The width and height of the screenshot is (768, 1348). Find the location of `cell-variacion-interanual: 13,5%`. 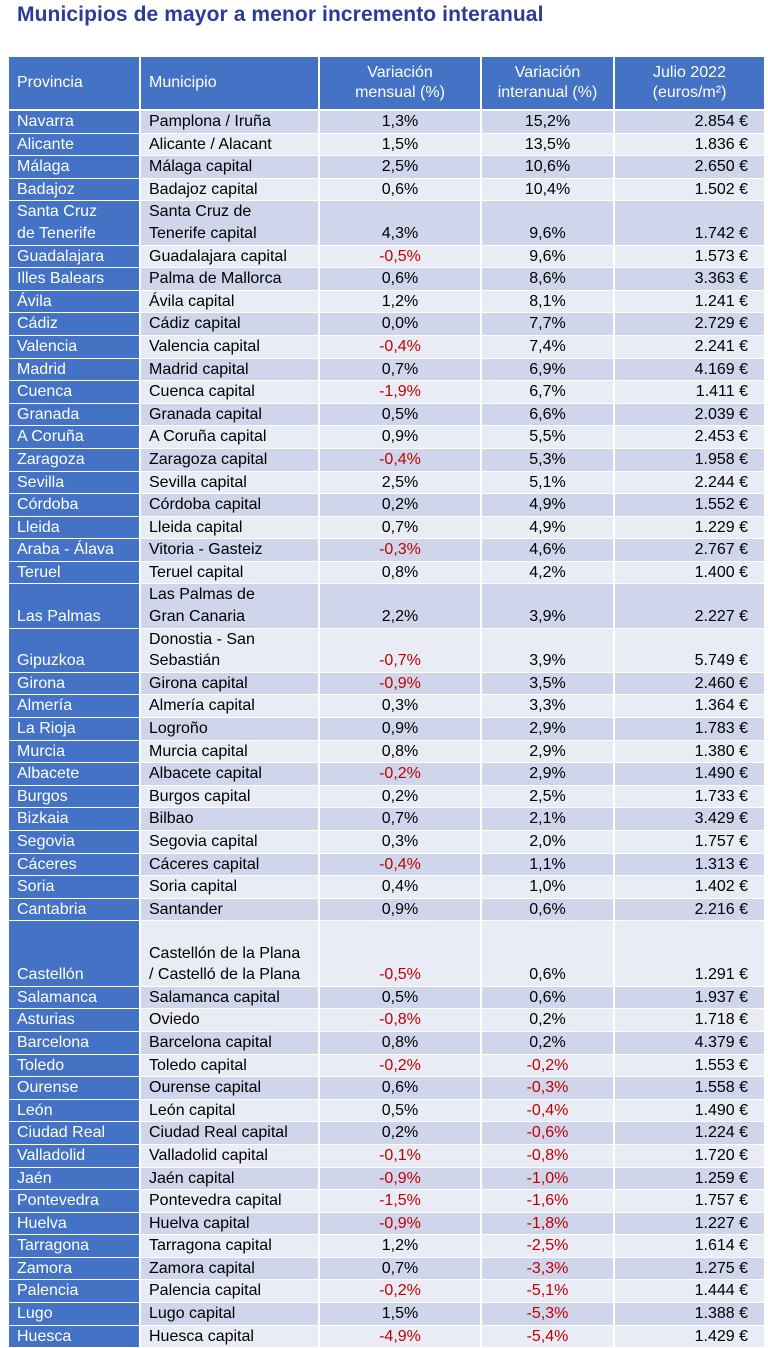

cell-variacion-interanual: 13,5% is located at coordinates (547, 145).